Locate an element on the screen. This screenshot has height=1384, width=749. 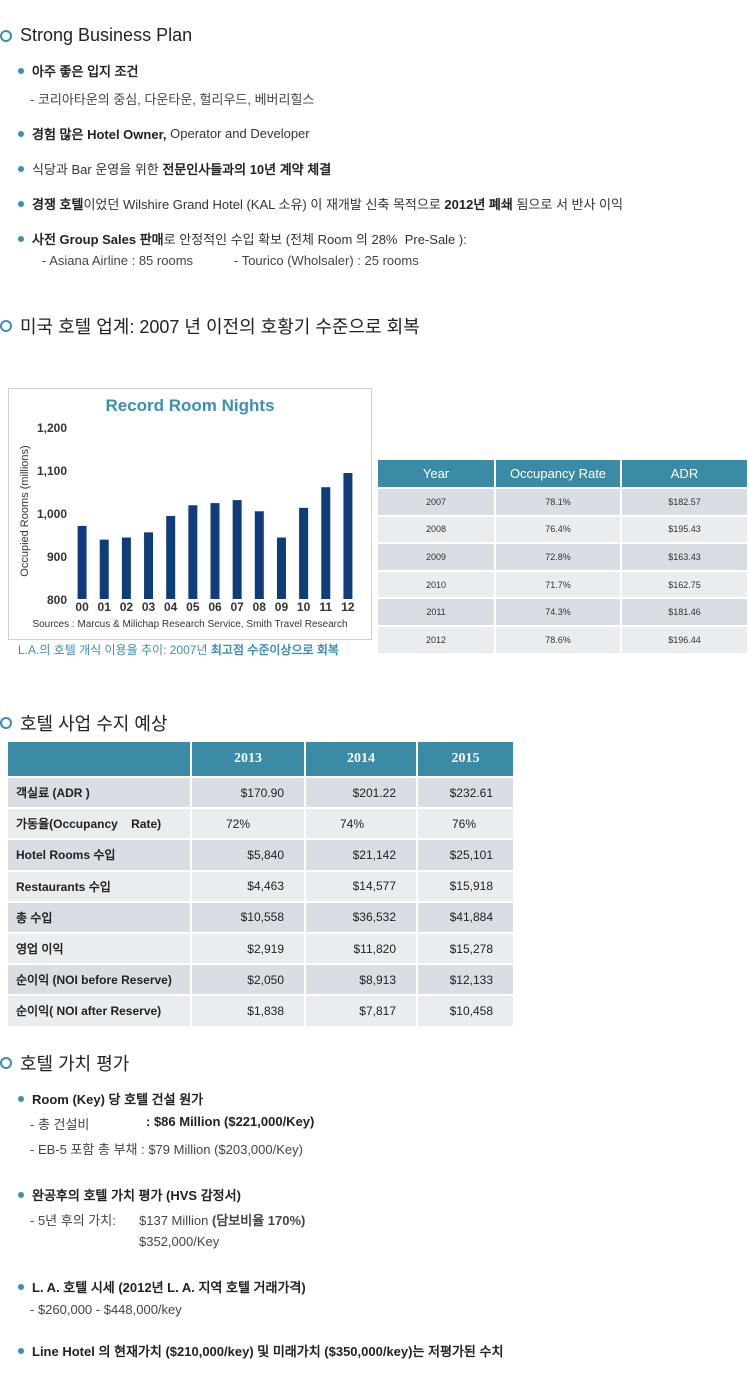
forecast-header-row: 2013 2014 2015 is located at coordinates (261, 759).